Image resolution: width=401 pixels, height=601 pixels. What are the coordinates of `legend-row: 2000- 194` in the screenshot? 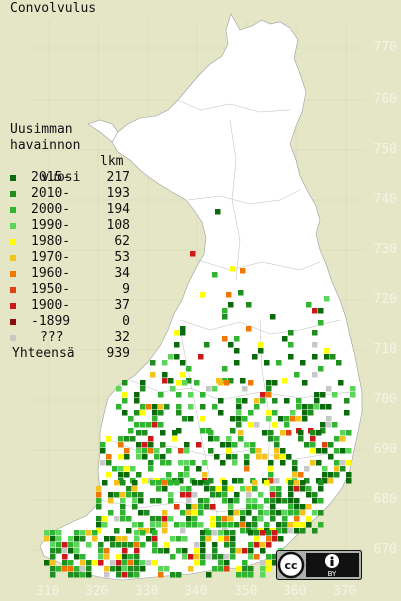 It's located at (70, 210).